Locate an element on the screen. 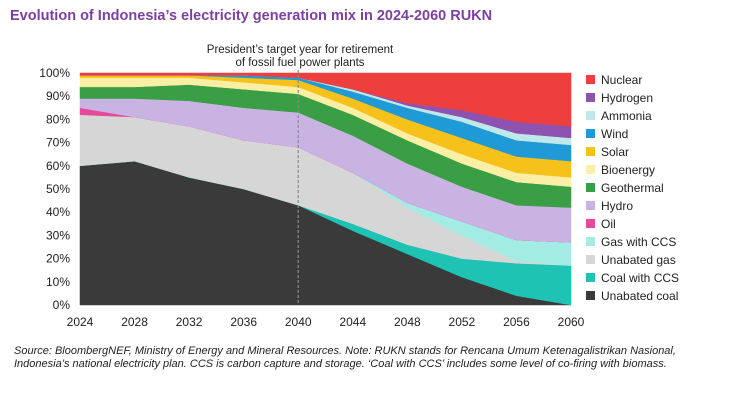 The height and width of the screenshot is (412, 736). y-tick-label: 10% is located at coordinates (58, 282).